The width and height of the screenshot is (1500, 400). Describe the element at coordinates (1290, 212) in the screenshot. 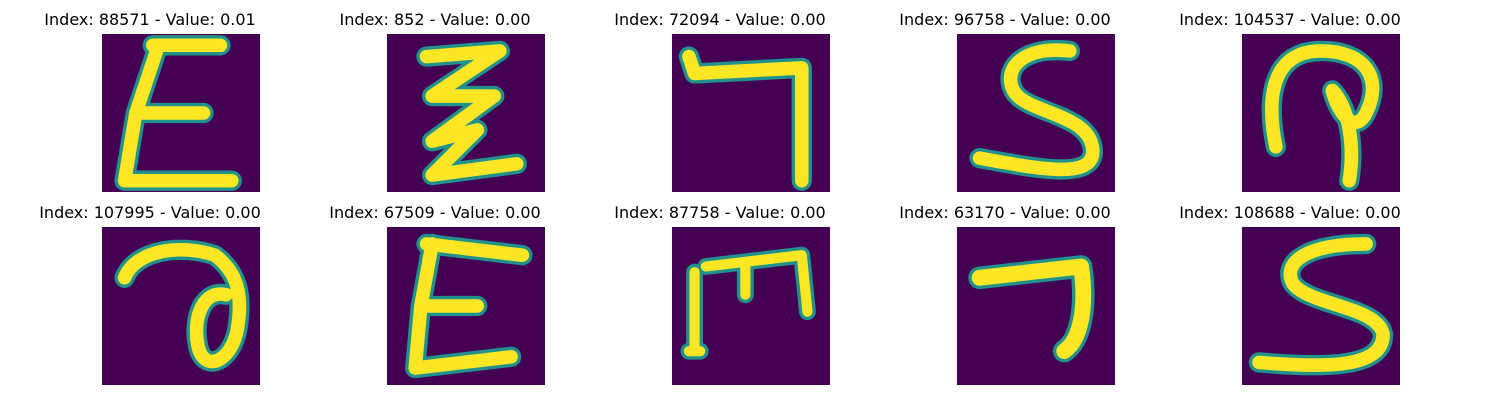

I see `panel-title: Index: 108688 - Value: 0.00` at that location.